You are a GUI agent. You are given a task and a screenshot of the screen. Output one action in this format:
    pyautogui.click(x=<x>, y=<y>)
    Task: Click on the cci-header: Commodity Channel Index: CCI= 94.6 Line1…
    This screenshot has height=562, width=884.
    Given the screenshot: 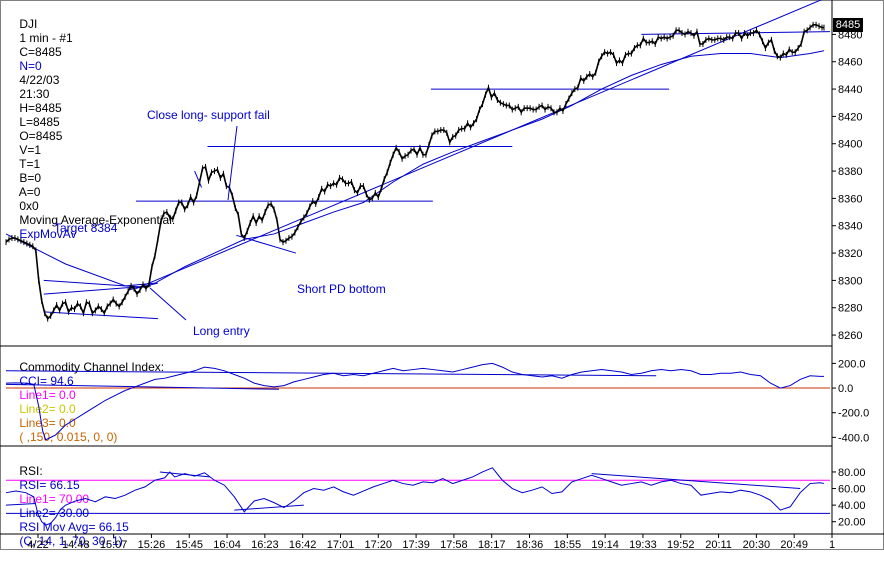 What is the action you would take?
    pyautogui.click(x=85, y=402)
    